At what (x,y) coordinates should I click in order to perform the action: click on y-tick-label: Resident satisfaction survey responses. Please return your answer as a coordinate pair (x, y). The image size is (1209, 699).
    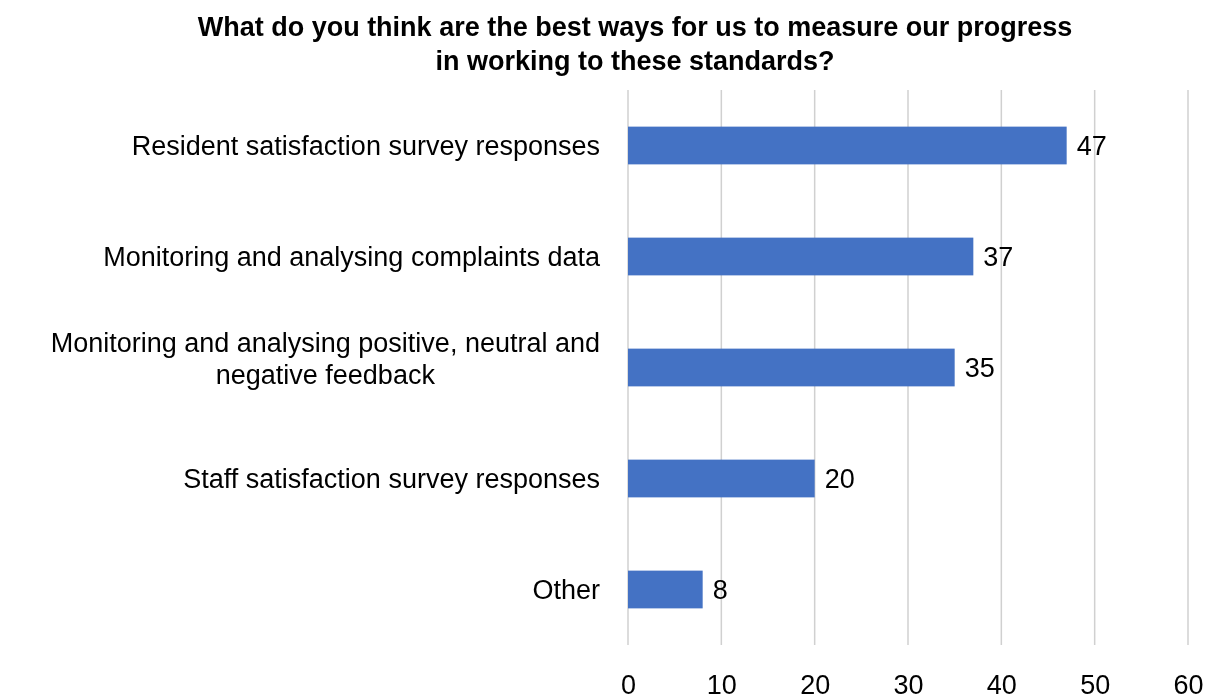
    Looking at the image, I should click on (365, 145).